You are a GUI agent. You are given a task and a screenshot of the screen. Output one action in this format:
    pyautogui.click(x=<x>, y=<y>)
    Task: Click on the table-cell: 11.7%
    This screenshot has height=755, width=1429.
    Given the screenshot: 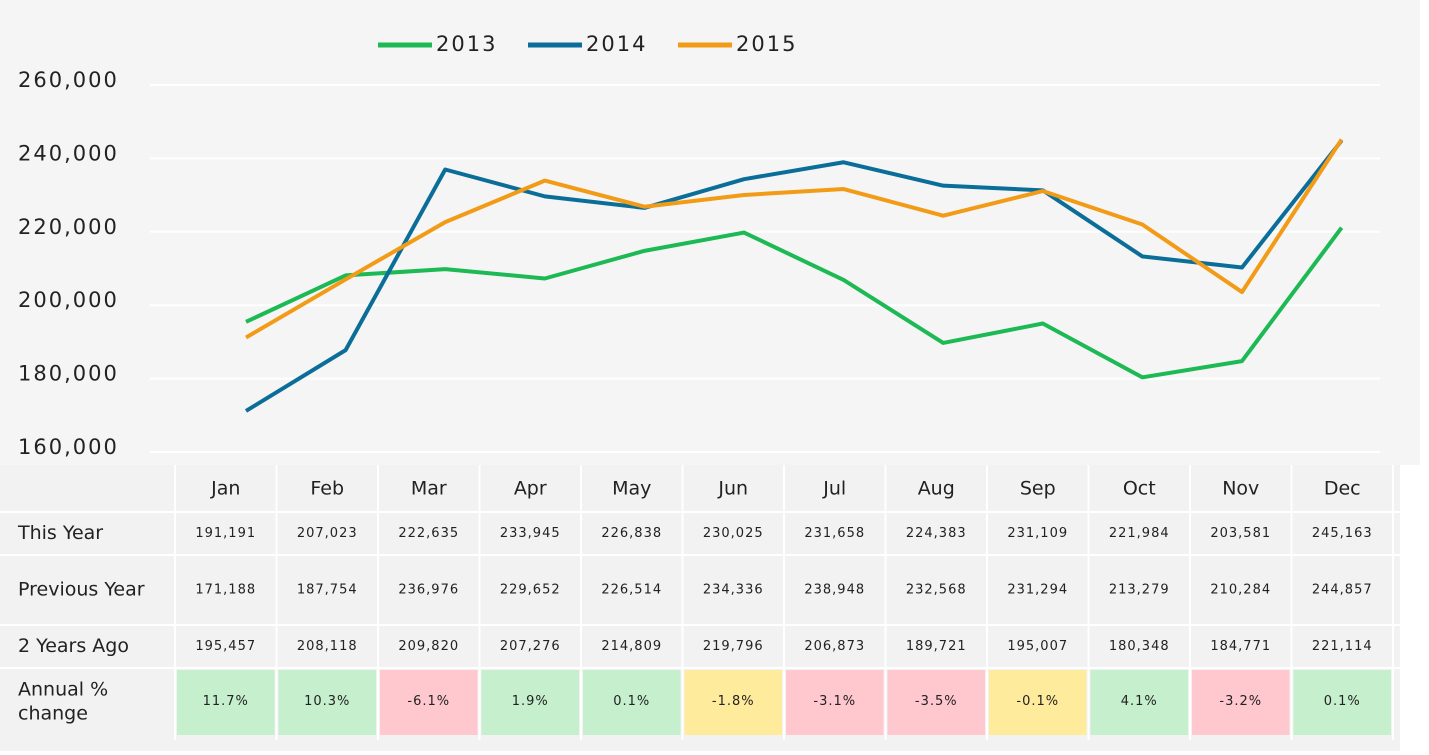 What is the action you would take?
    pyautogui.click(x=226, y=701)
    